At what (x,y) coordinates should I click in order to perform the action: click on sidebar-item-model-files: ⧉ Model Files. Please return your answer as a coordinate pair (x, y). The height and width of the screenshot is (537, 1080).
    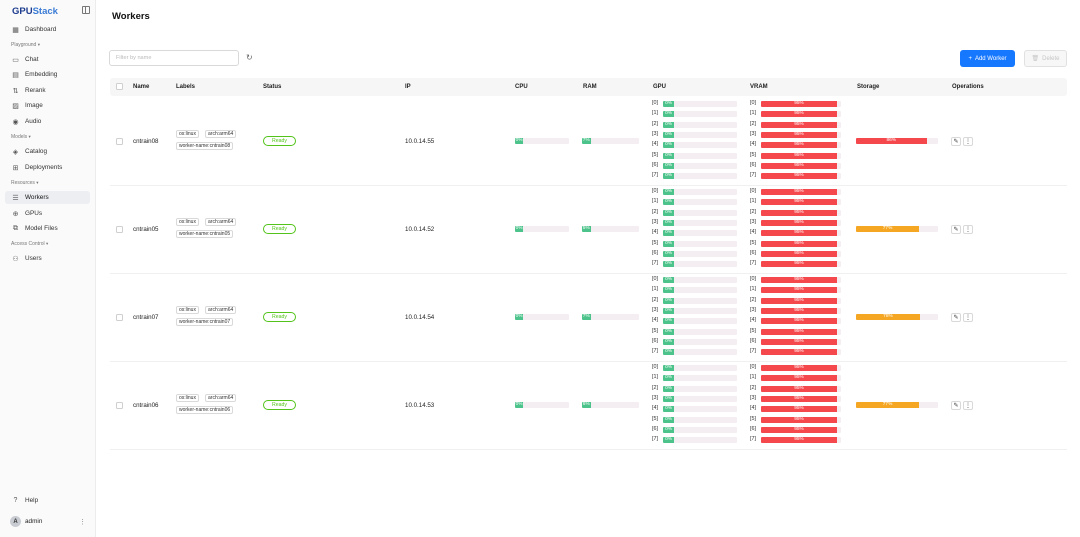
    Looking at the image, I should click on (47, 228).